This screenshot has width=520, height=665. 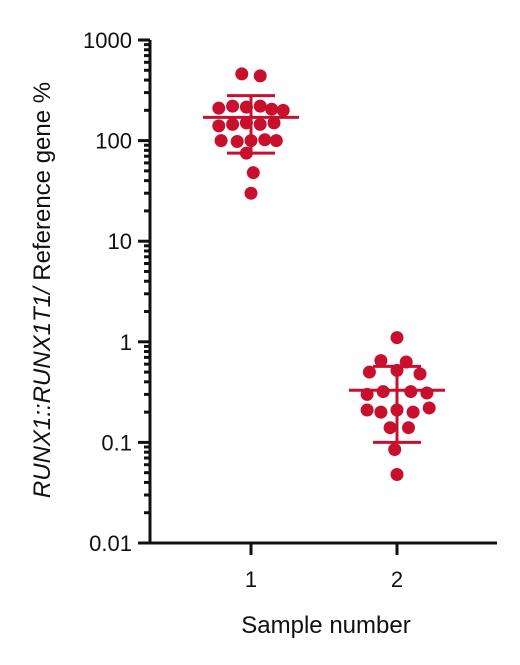 What do you see at coordinates (42, 391) in the screenshot?
I see `y-axis-title-part: RUNX1::RUNX1T1/` at bounding box center [42, 391].